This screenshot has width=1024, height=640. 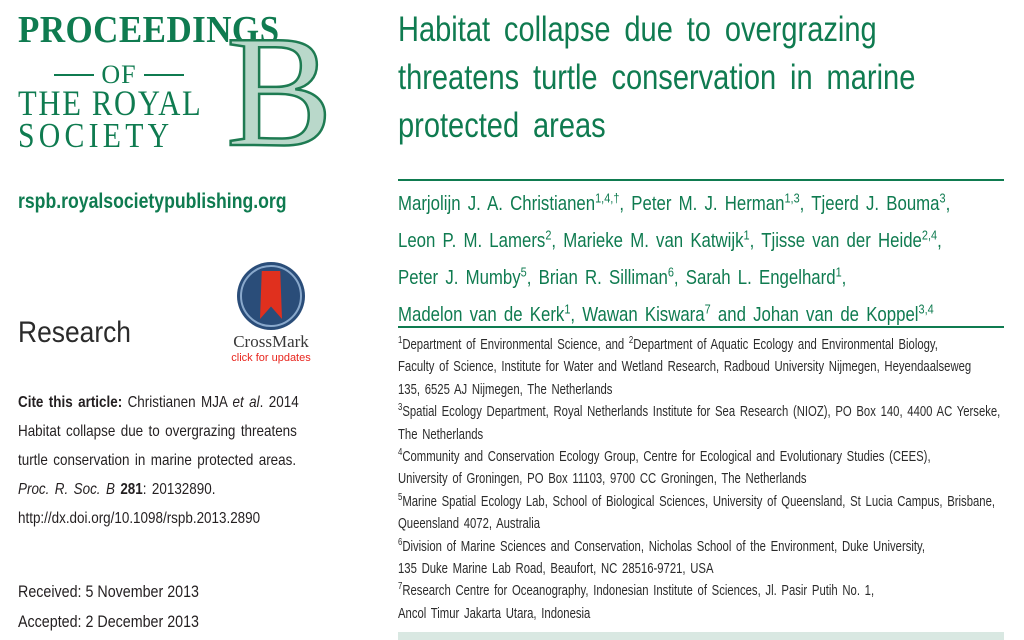 What do you see at coordinates (523, 272) in the screenshot?
I see `author-affiliation-sup: 5` at bounding box center [523, 272].